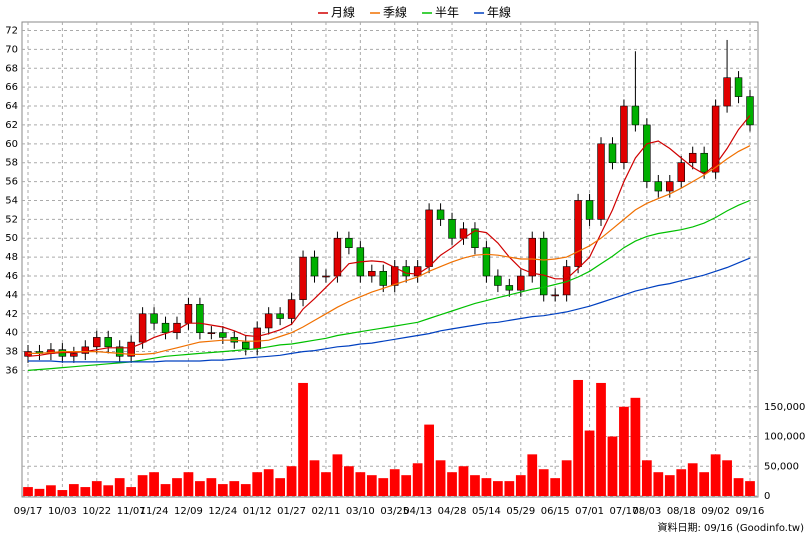  What do you see at coordinates (11, 295) in the screenshot?
I see `y-tick-label: 44` at bounding box center [11, 295].